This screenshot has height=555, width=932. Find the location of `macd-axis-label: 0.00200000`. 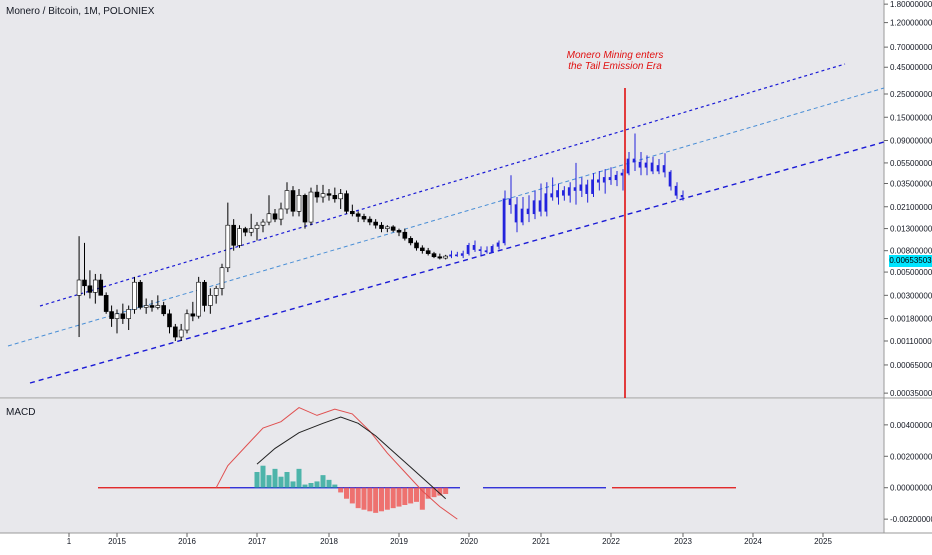

macd-axis-label: 0.00200000 is located at coordinates (911, 456).